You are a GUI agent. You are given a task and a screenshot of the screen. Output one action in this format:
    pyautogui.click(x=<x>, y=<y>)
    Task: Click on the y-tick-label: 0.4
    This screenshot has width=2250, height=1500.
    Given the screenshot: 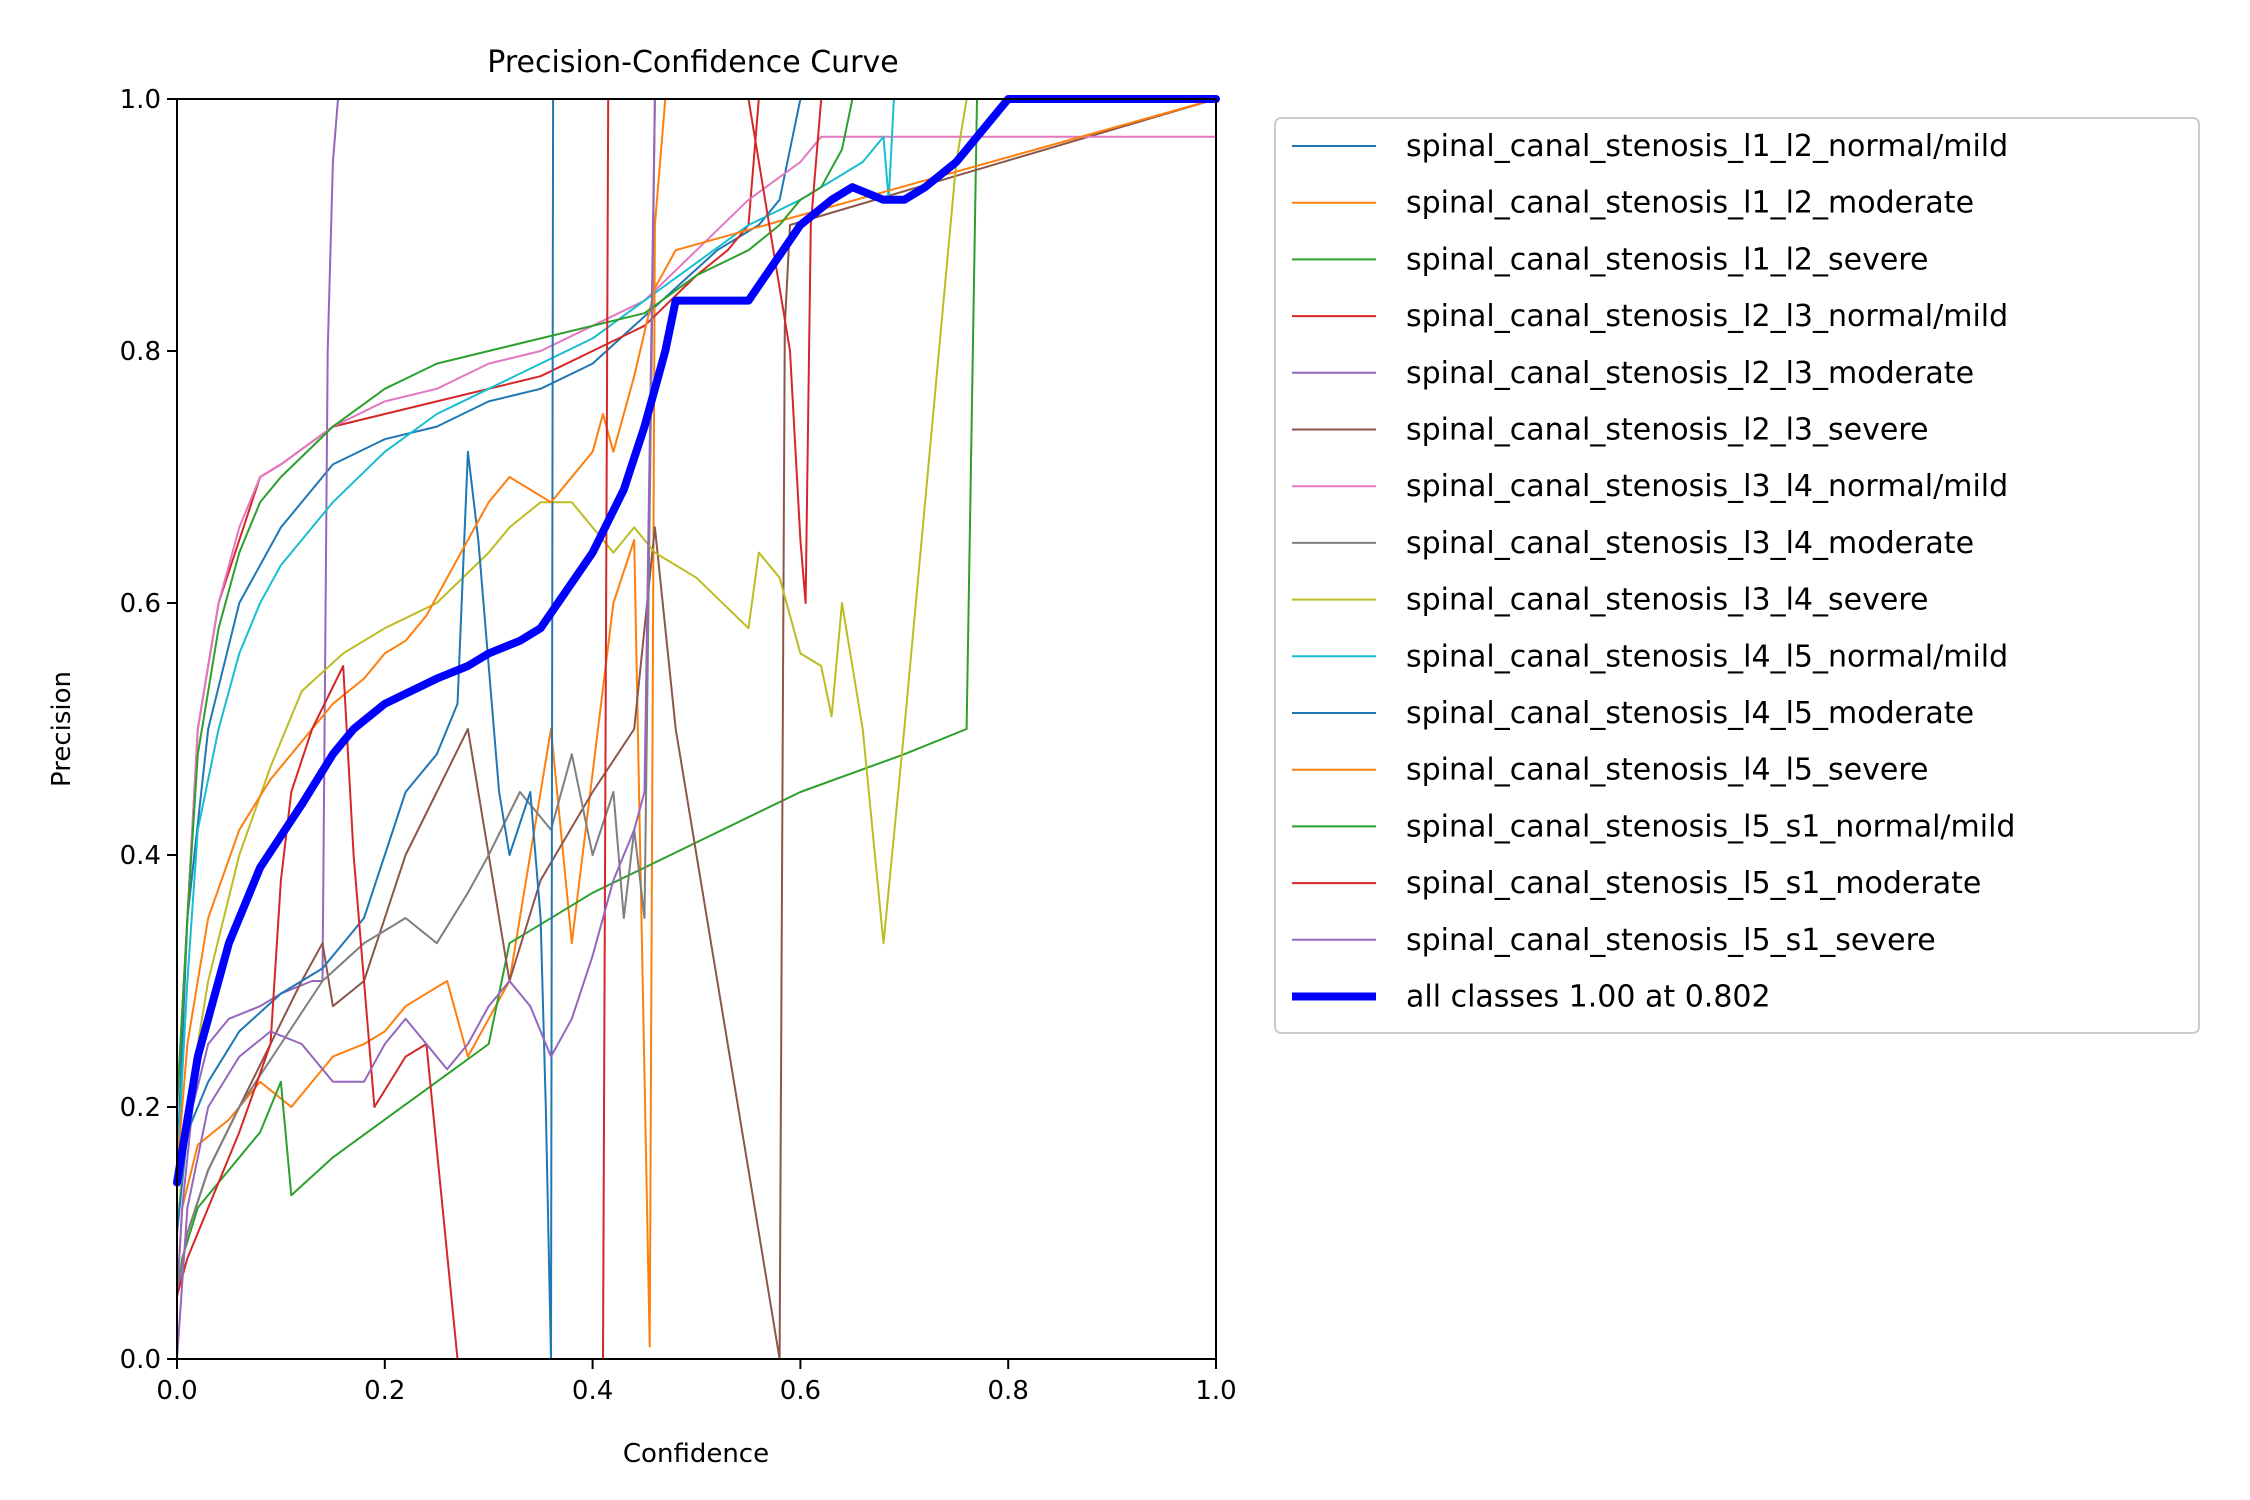 What is the action you would take?
    pyautogui.click(x=140, y=856)
    